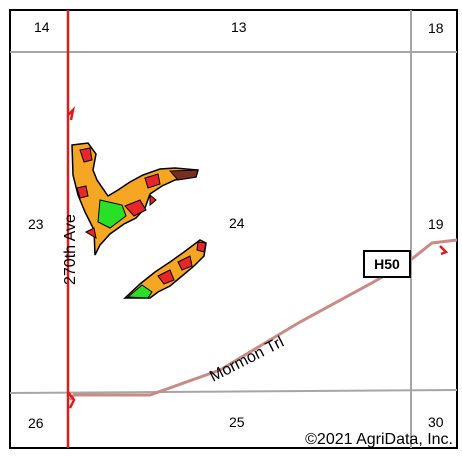  I want to click on section-label: 30, so click(436, 422).